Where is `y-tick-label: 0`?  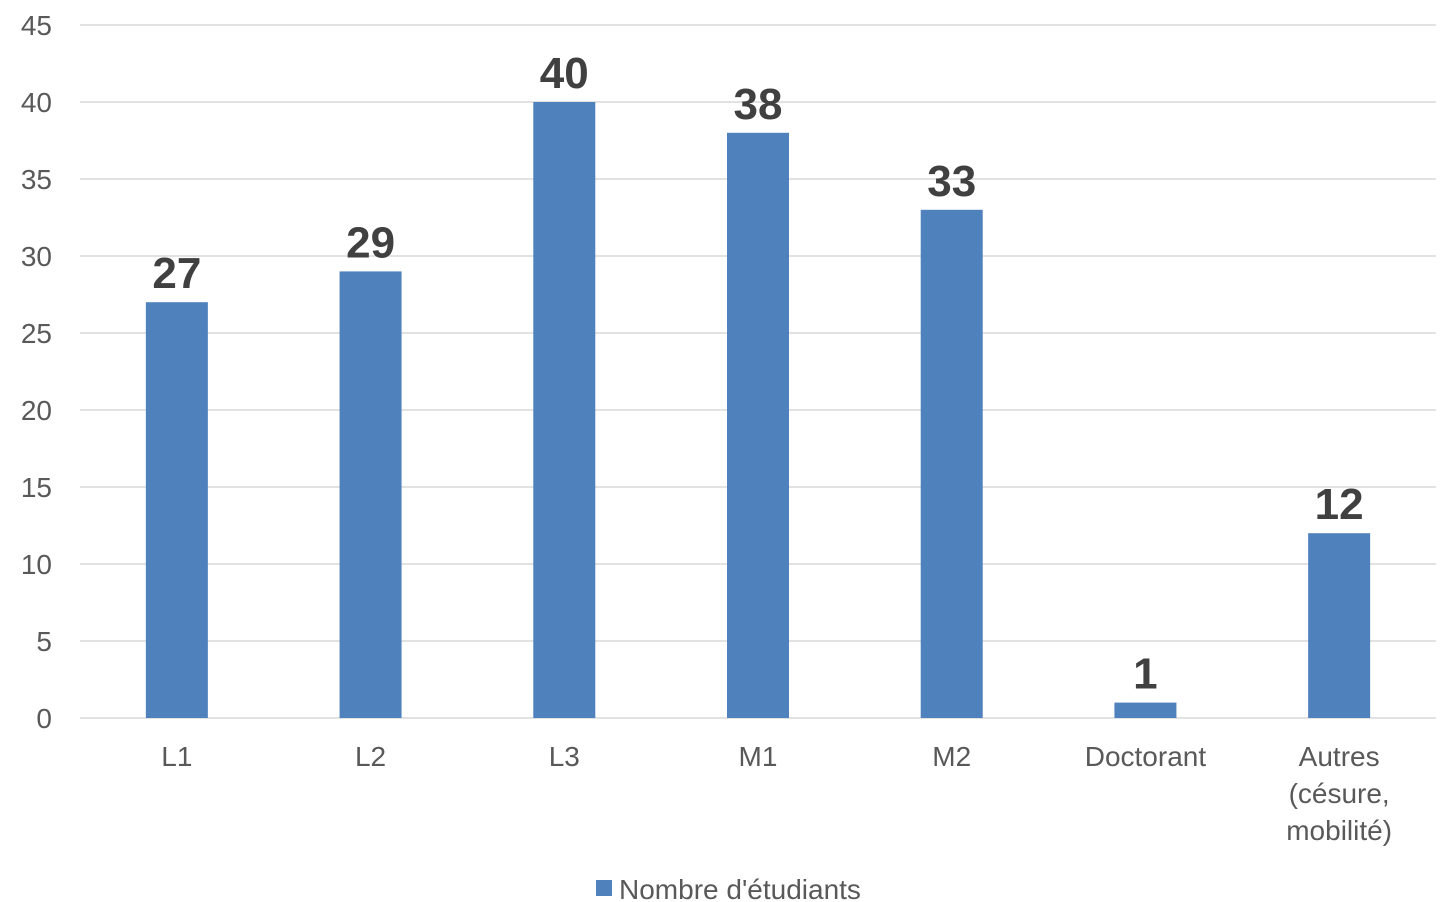 y-tick-label: 0 is located at coordinates (44, 718).